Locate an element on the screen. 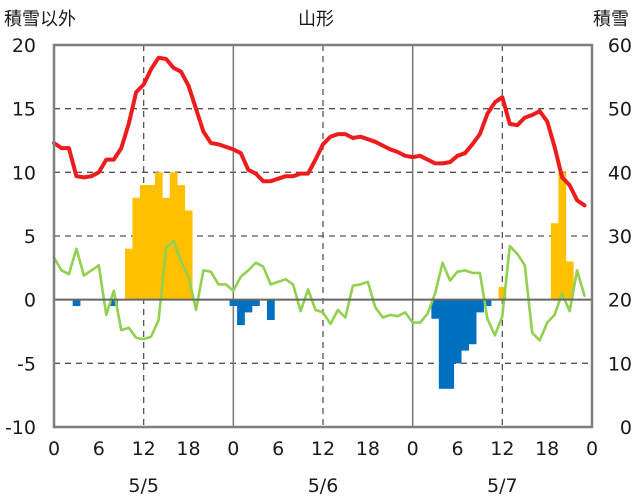  x-date-label: 5/7 is located at coordinates (502, 486).